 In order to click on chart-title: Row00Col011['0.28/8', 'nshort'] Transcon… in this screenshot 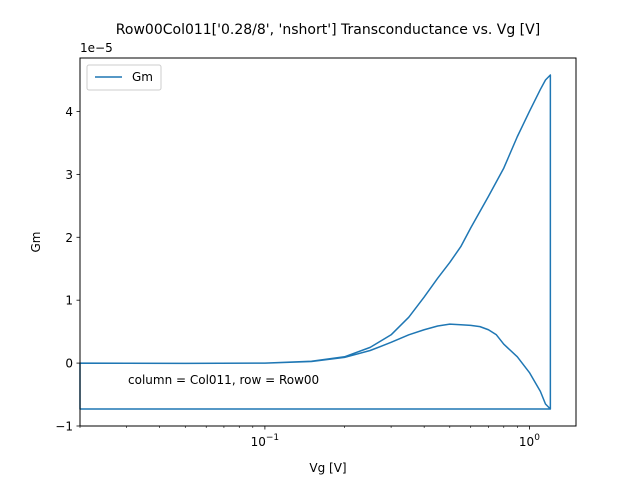, I will do `click(328, 30)`.